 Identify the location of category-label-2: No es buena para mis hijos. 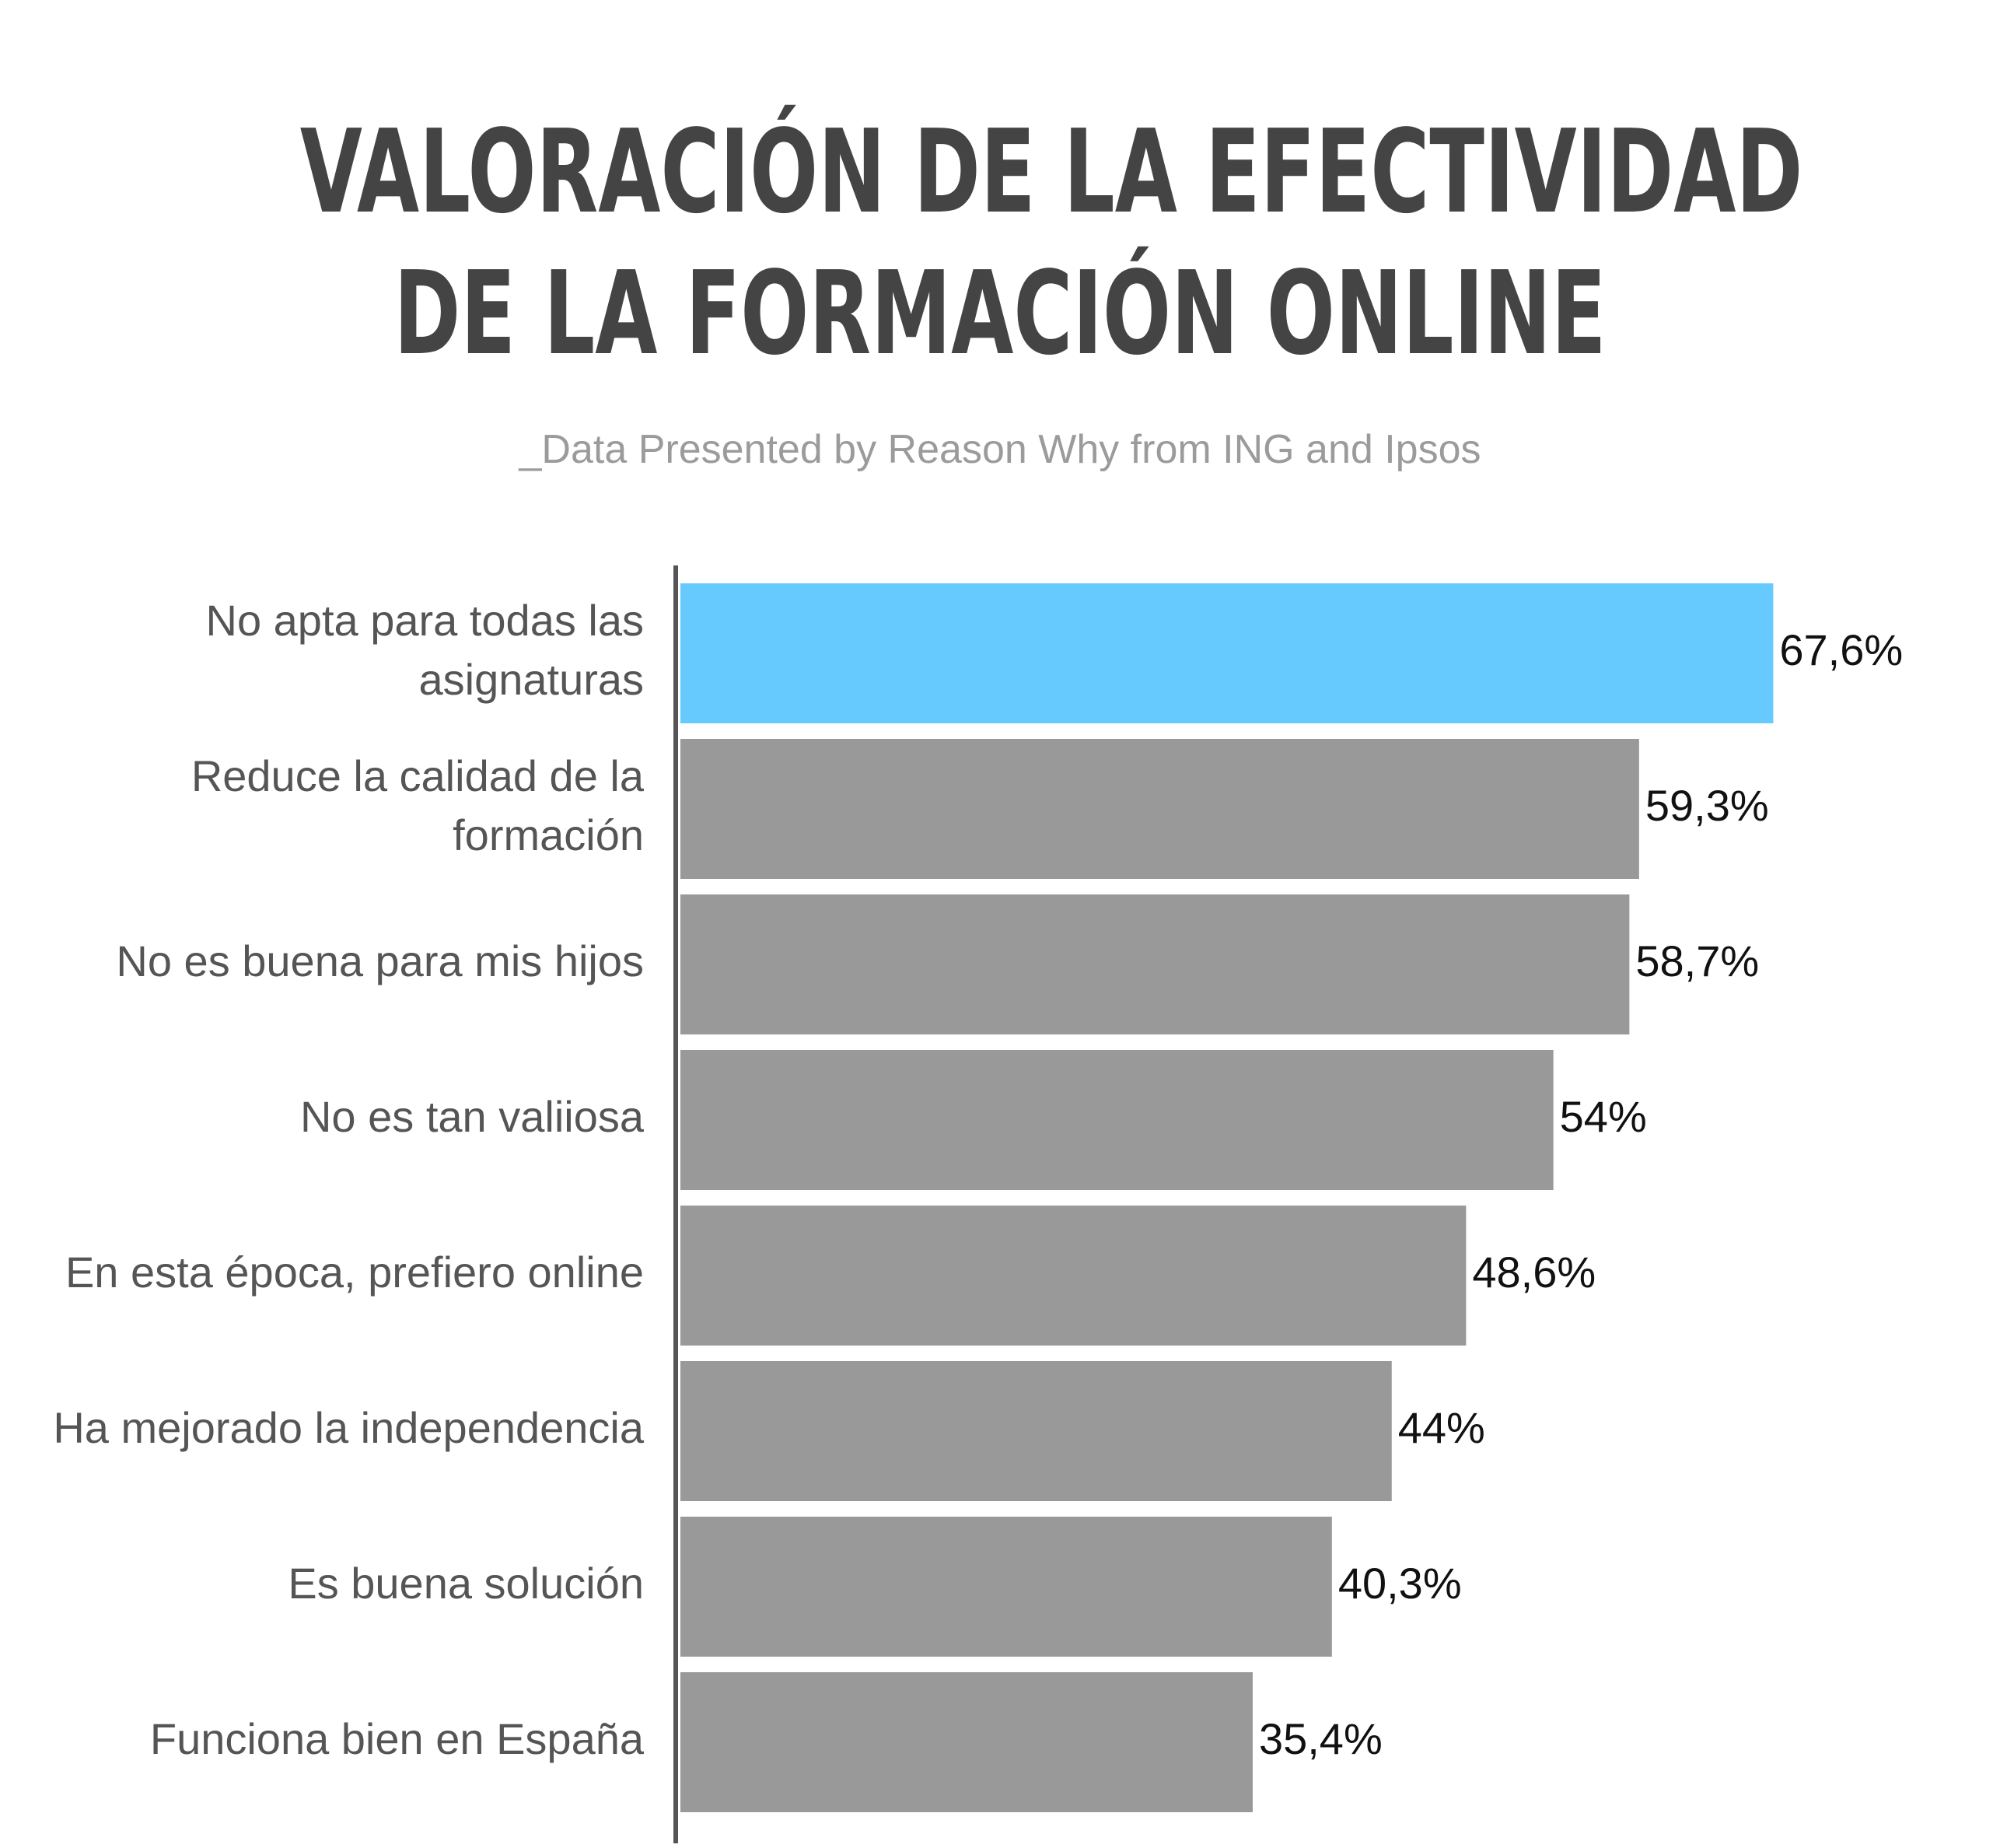
(380, 961).